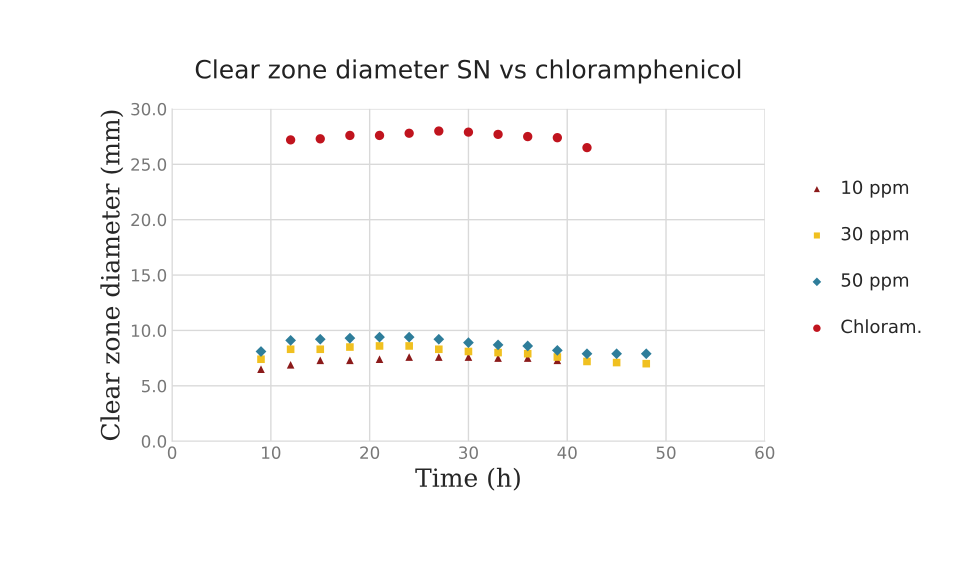  What do you see at coordinates (370, 452) in the screenshot?
I see `x-tick-label: 20` at bounding box center [370, 452].